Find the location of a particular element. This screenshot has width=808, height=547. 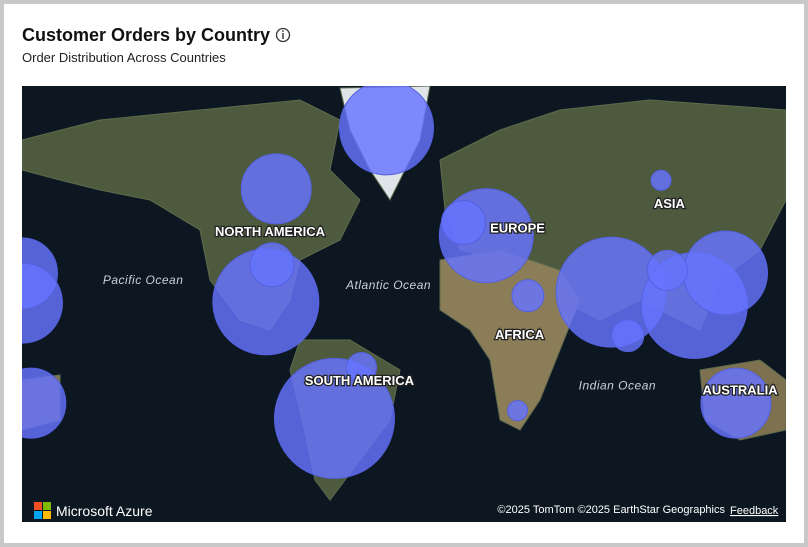

region-label: AFRICA is located at coordinates (520, 334).